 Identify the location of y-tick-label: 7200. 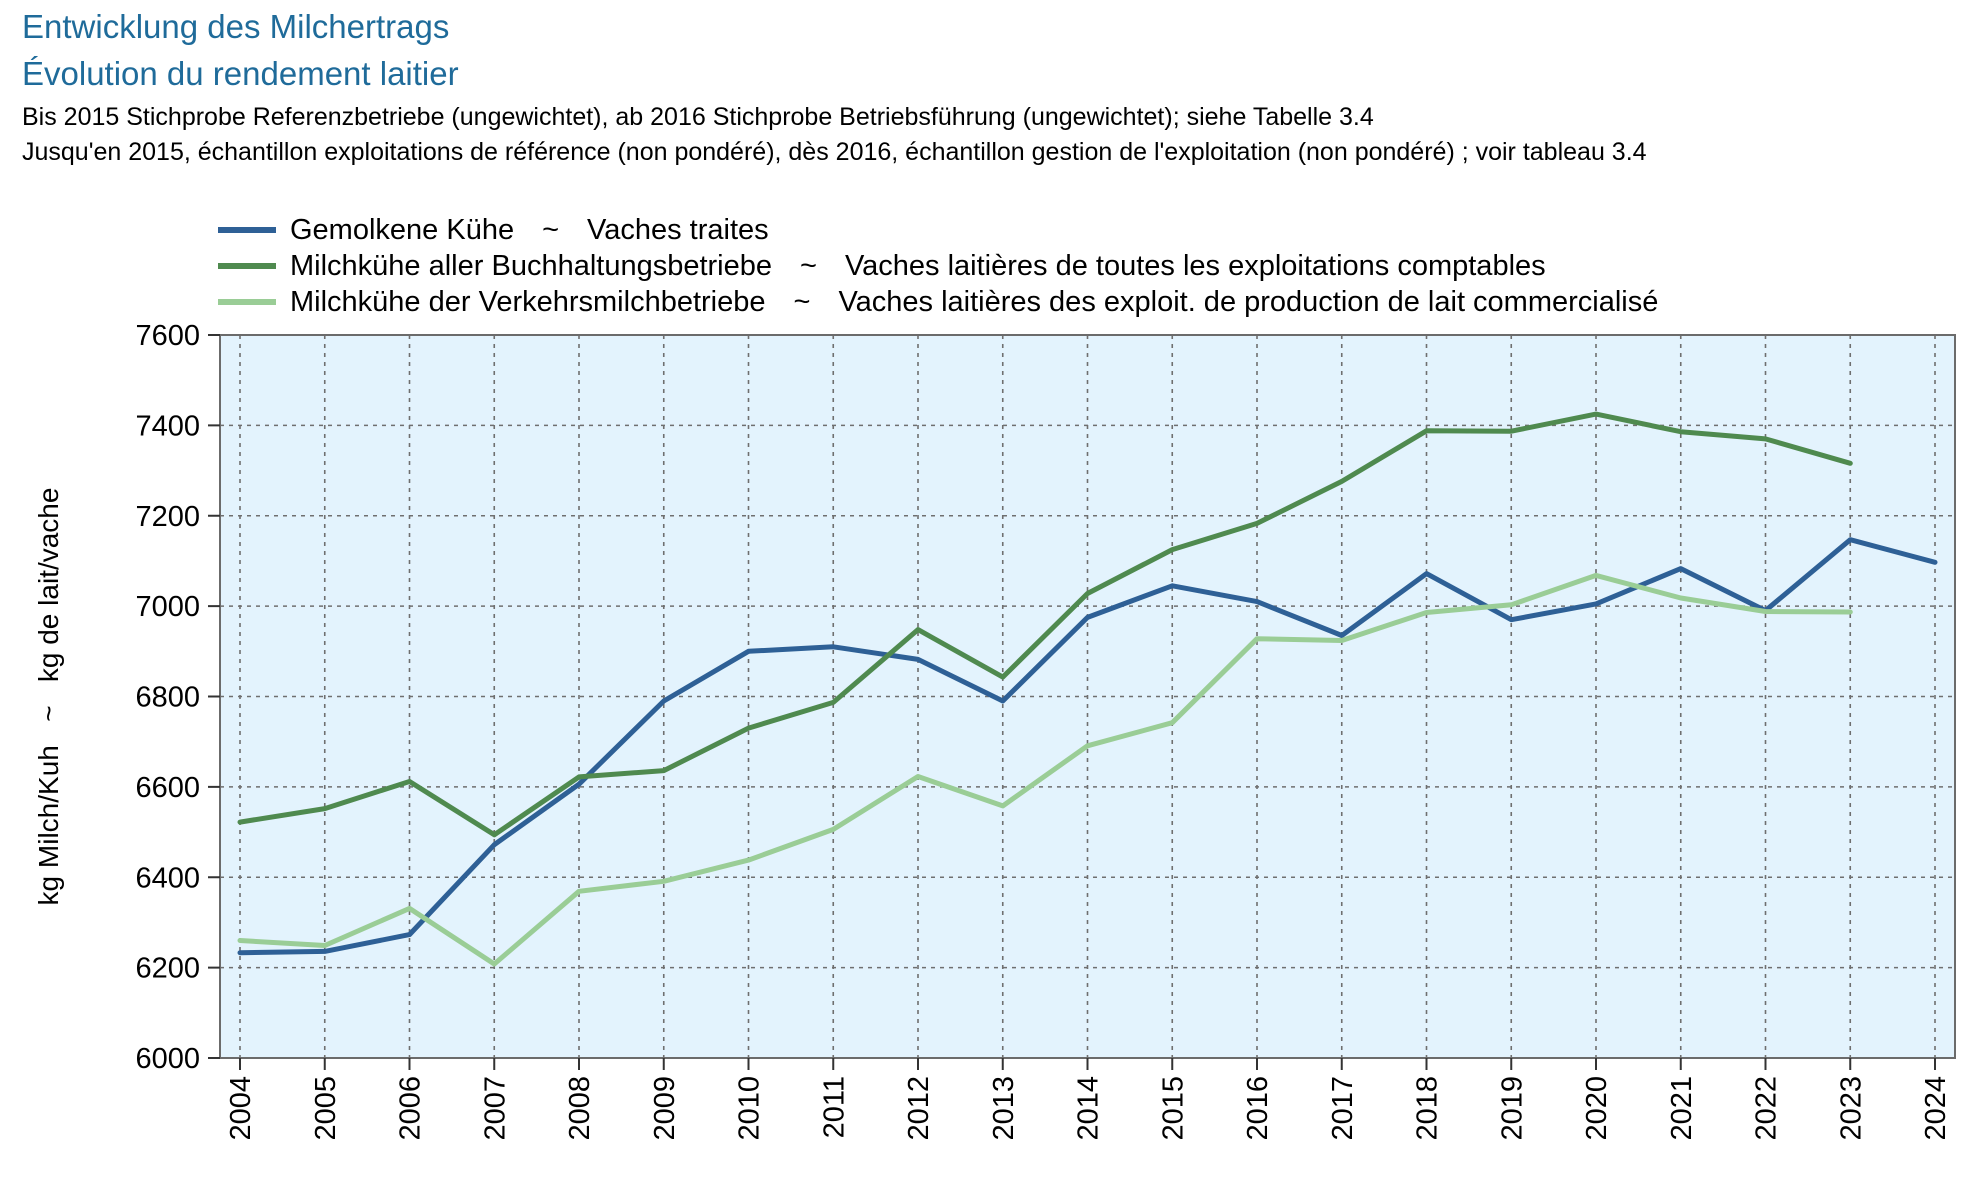
(167, 517).